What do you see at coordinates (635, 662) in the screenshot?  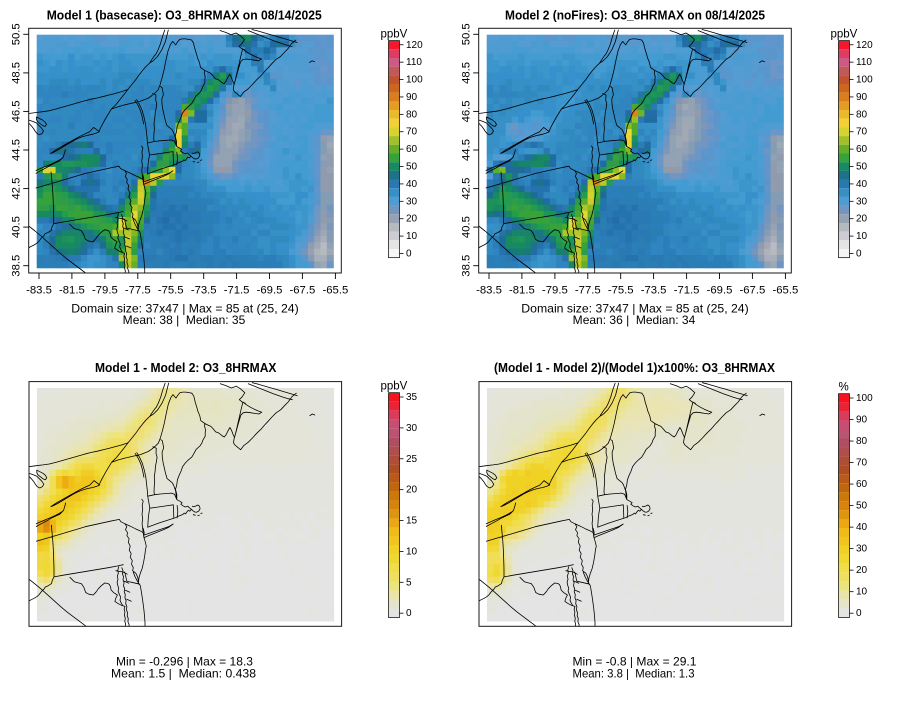 I see `svg-text: Min = -0.8 | Max = 29.1` at bounding box center [635, 662].